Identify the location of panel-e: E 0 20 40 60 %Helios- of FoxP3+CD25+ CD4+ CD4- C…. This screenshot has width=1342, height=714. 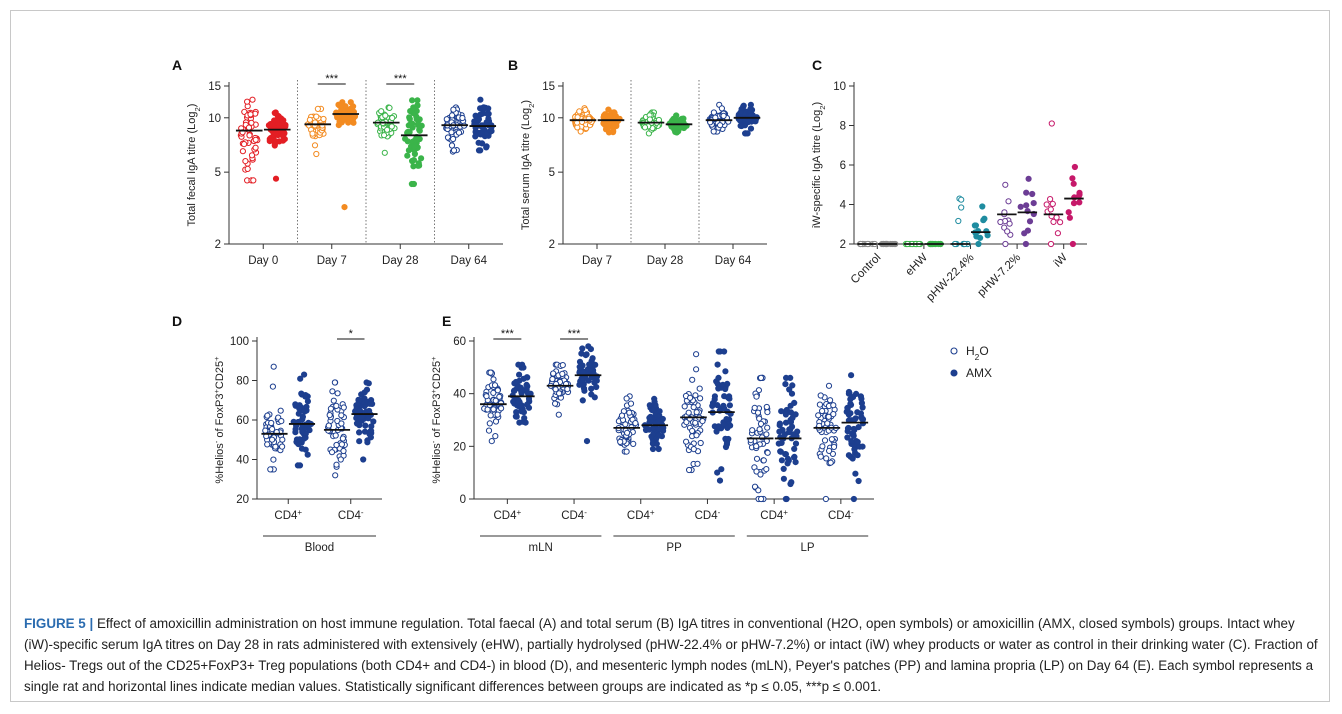
(651, 433).